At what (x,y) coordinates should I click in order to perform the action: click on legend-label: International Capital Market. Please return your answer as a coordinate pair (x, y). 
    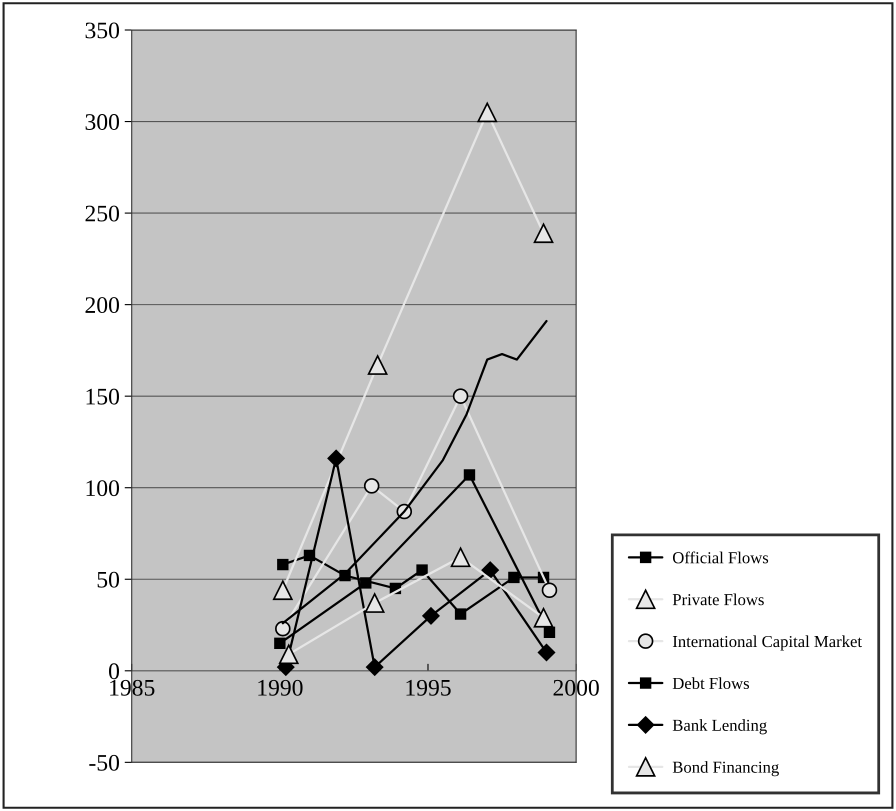
    Looking at the image, I should click on (767, 643).